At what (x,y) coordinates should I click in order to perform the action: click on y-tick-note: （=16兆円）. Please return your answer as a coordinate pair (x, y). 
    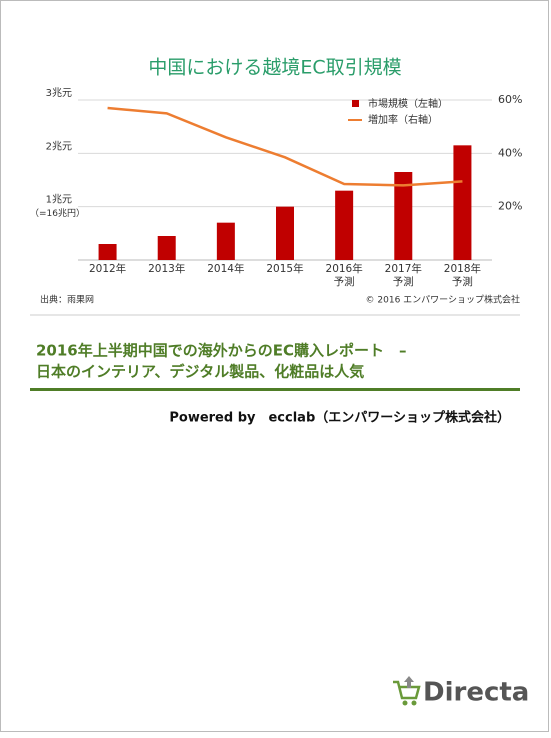
    Looking at the image, I should click on (57, 213).